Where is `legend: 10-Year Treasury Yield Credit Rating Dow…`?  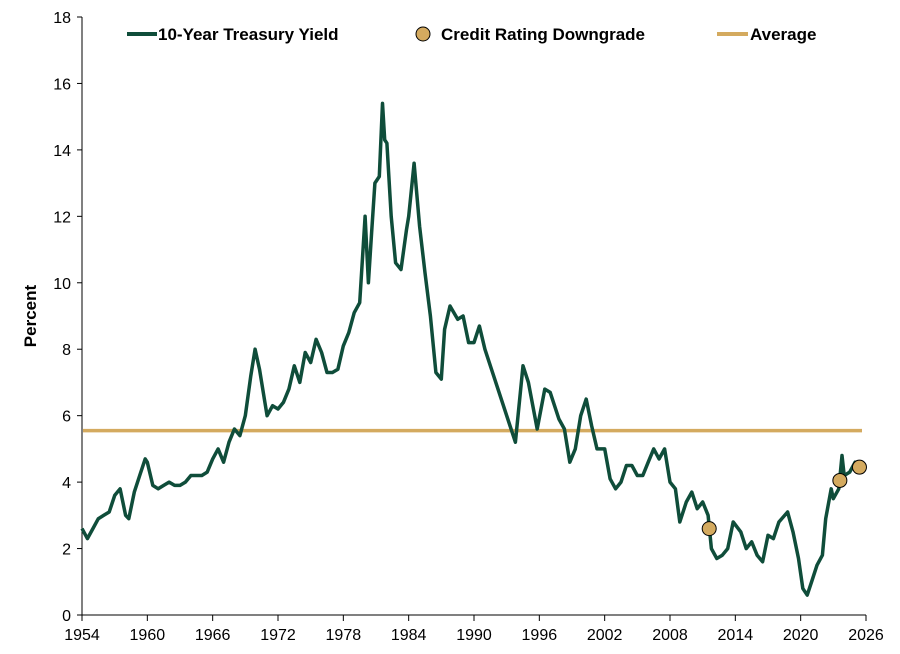 legend: 10-Year Treasury Yield Credit Rating Dow… is located at coordinates (471, 34).